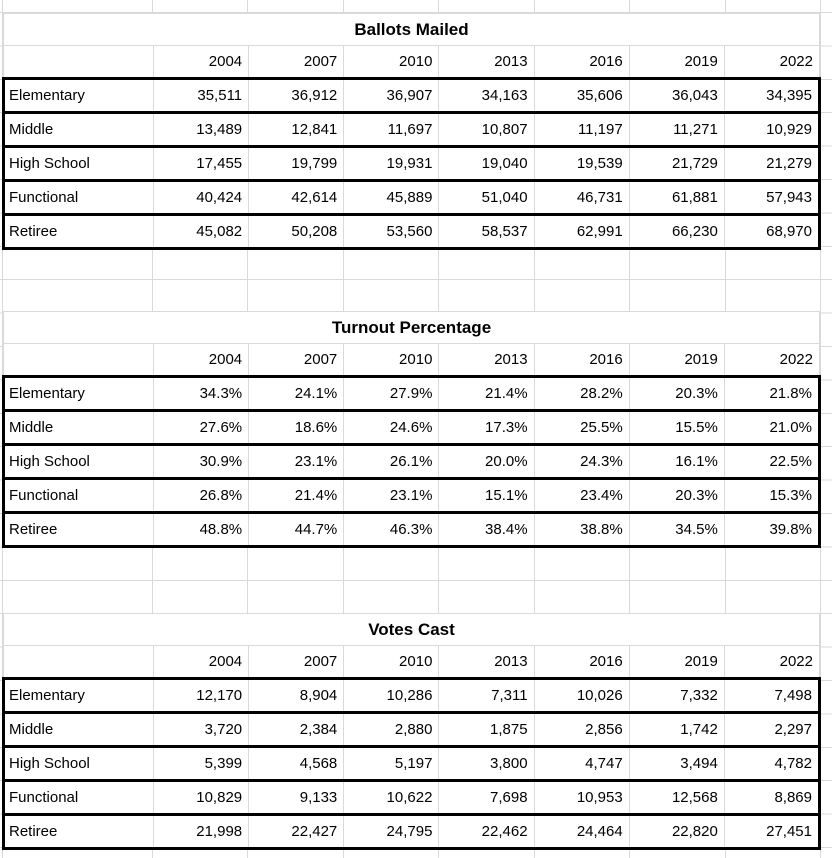  I want to click on value-cell: 66,230, so click(676, 231).